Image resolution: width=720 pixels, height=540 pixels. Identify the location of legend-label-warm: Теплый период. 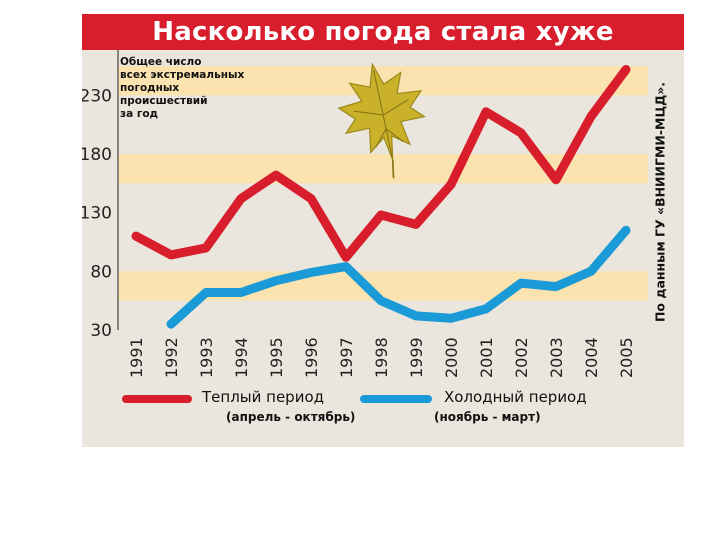
(263, 397).